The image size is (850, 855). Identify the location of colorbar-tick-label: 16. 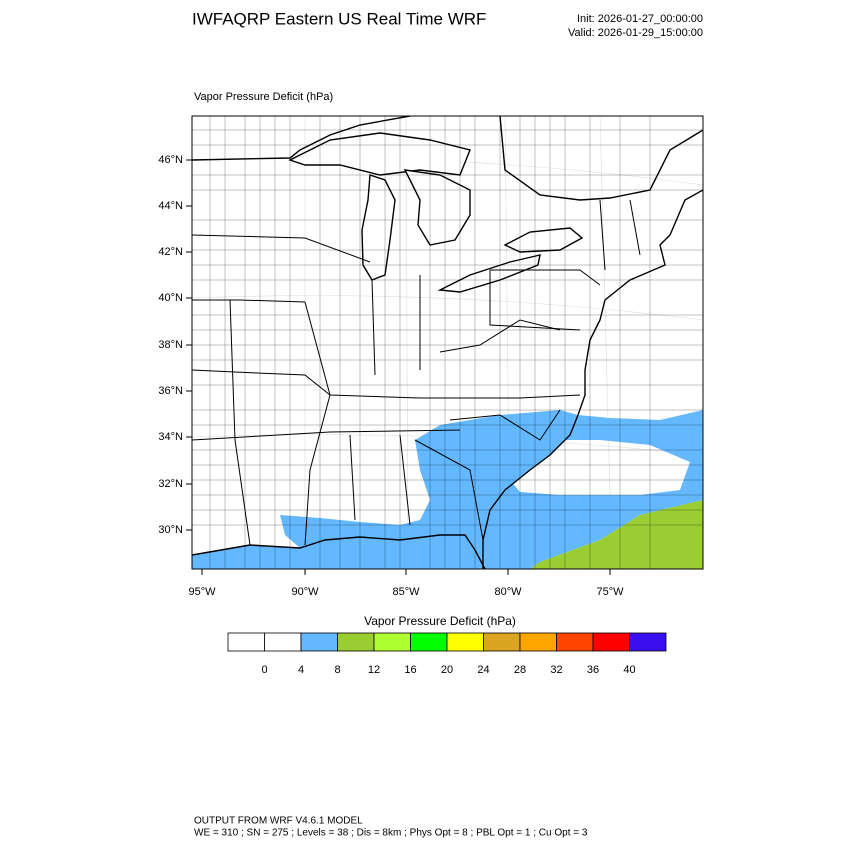
(410, 670).